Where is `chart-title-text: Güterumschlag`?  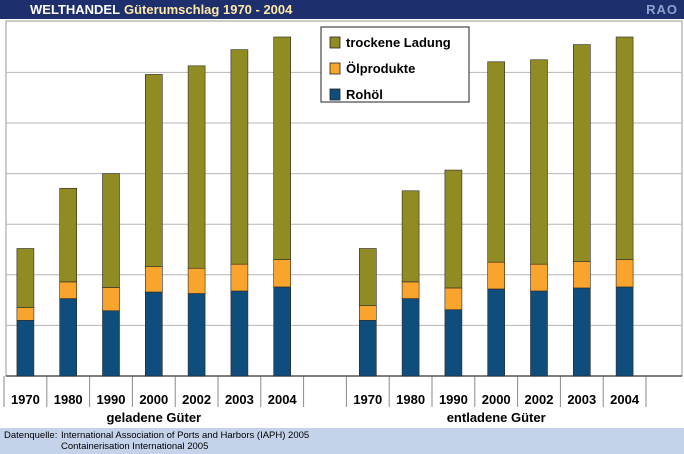
chart-title-text: Güterumschlag is located at coordinates (172, 9).